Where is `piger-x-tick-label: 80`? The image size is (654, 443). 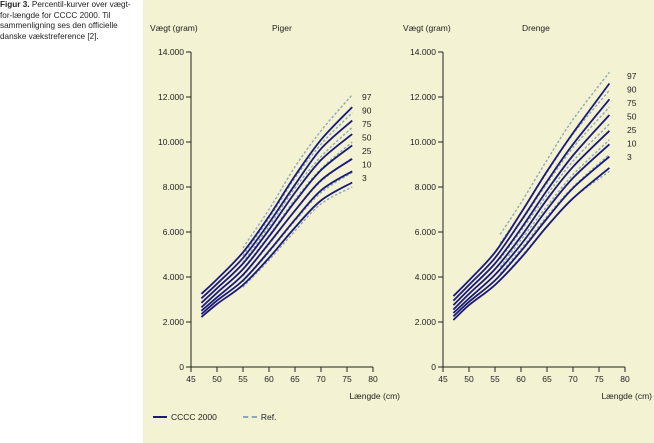
piger-x-tick-label: 80 is located at coordinates (373, 379).